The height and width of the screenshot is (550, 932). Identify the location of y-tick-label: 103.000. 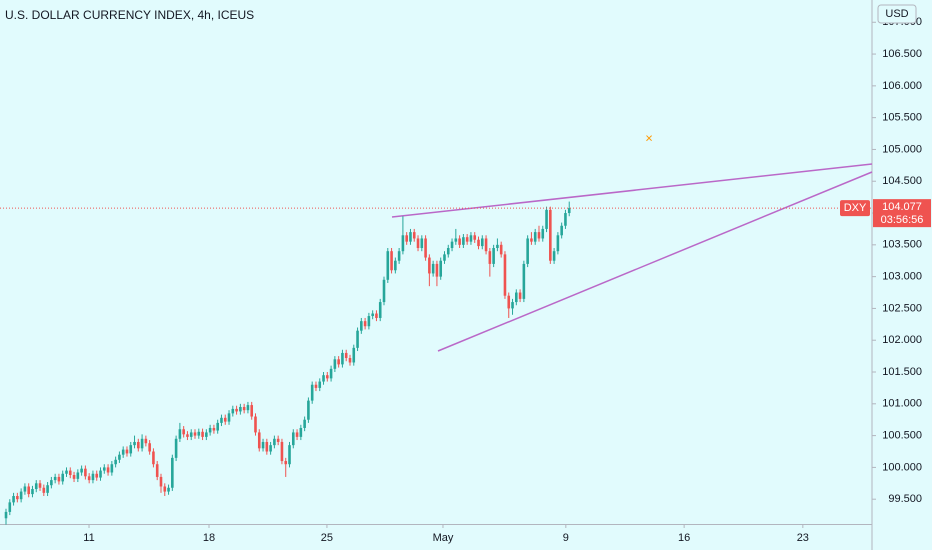
(902, 277).